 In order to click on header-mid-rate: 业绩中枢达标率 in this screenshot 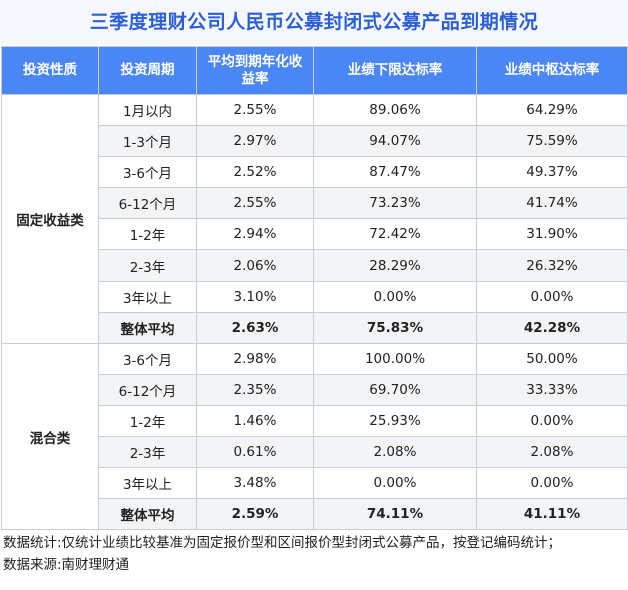, I will do `click(552, 70)`.